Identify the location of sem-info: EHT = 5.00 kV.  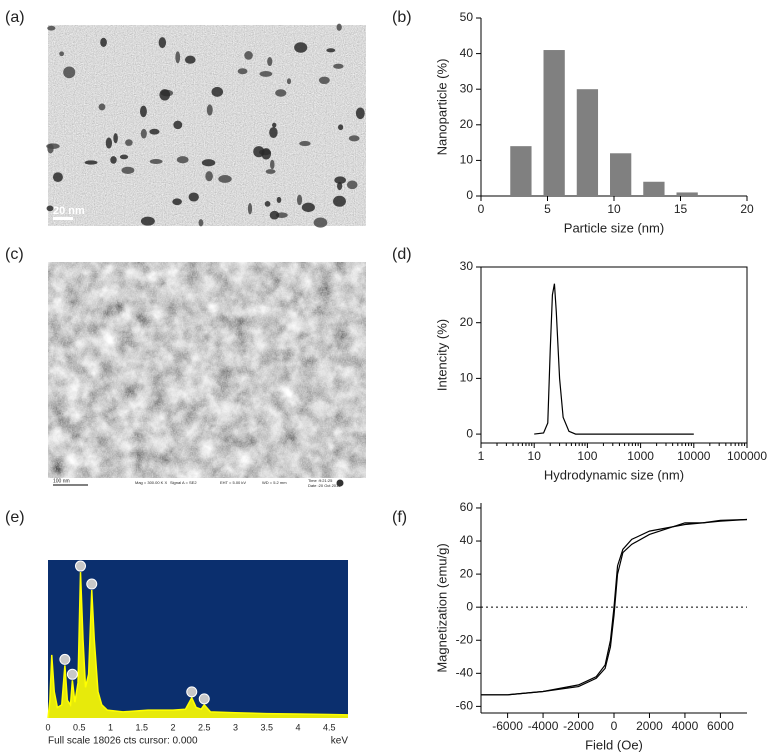
(233, 482).